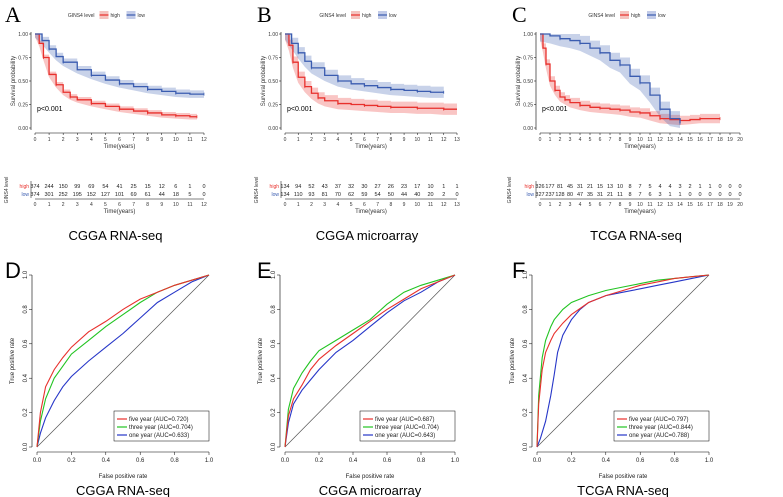 The image size is (783, 497). Describe the element at coordinates (105, 187) in the screenshot. I see `risk-count-high: 54` at that location.